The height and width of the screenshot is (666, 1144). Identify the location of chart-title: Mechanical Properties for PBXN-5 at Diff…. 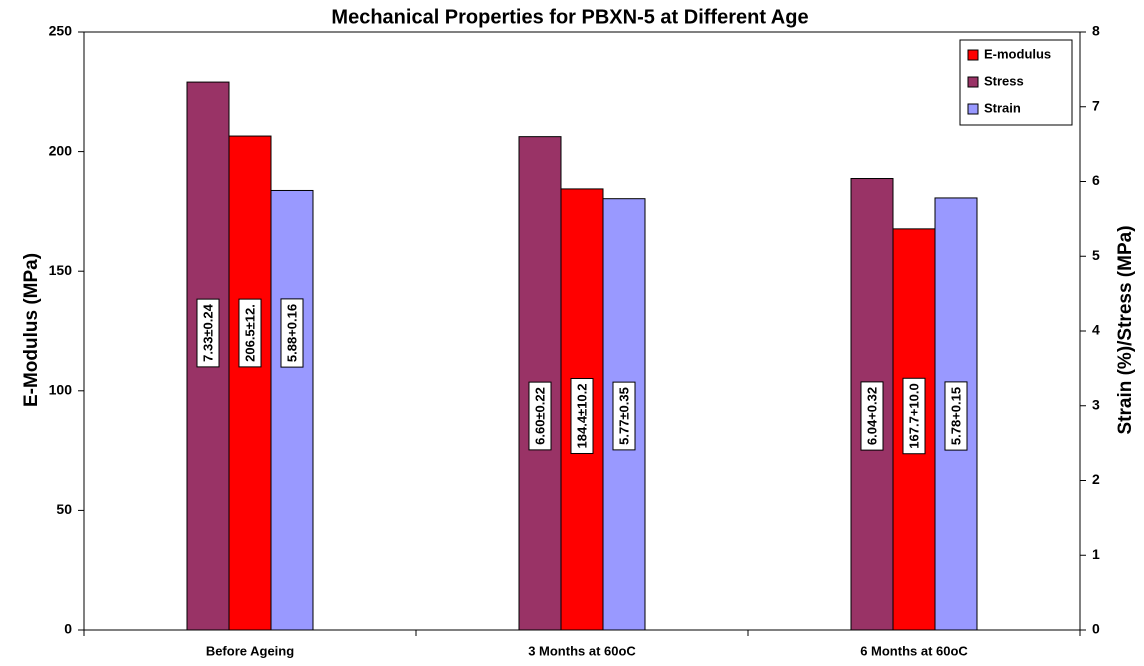
(569, 17).